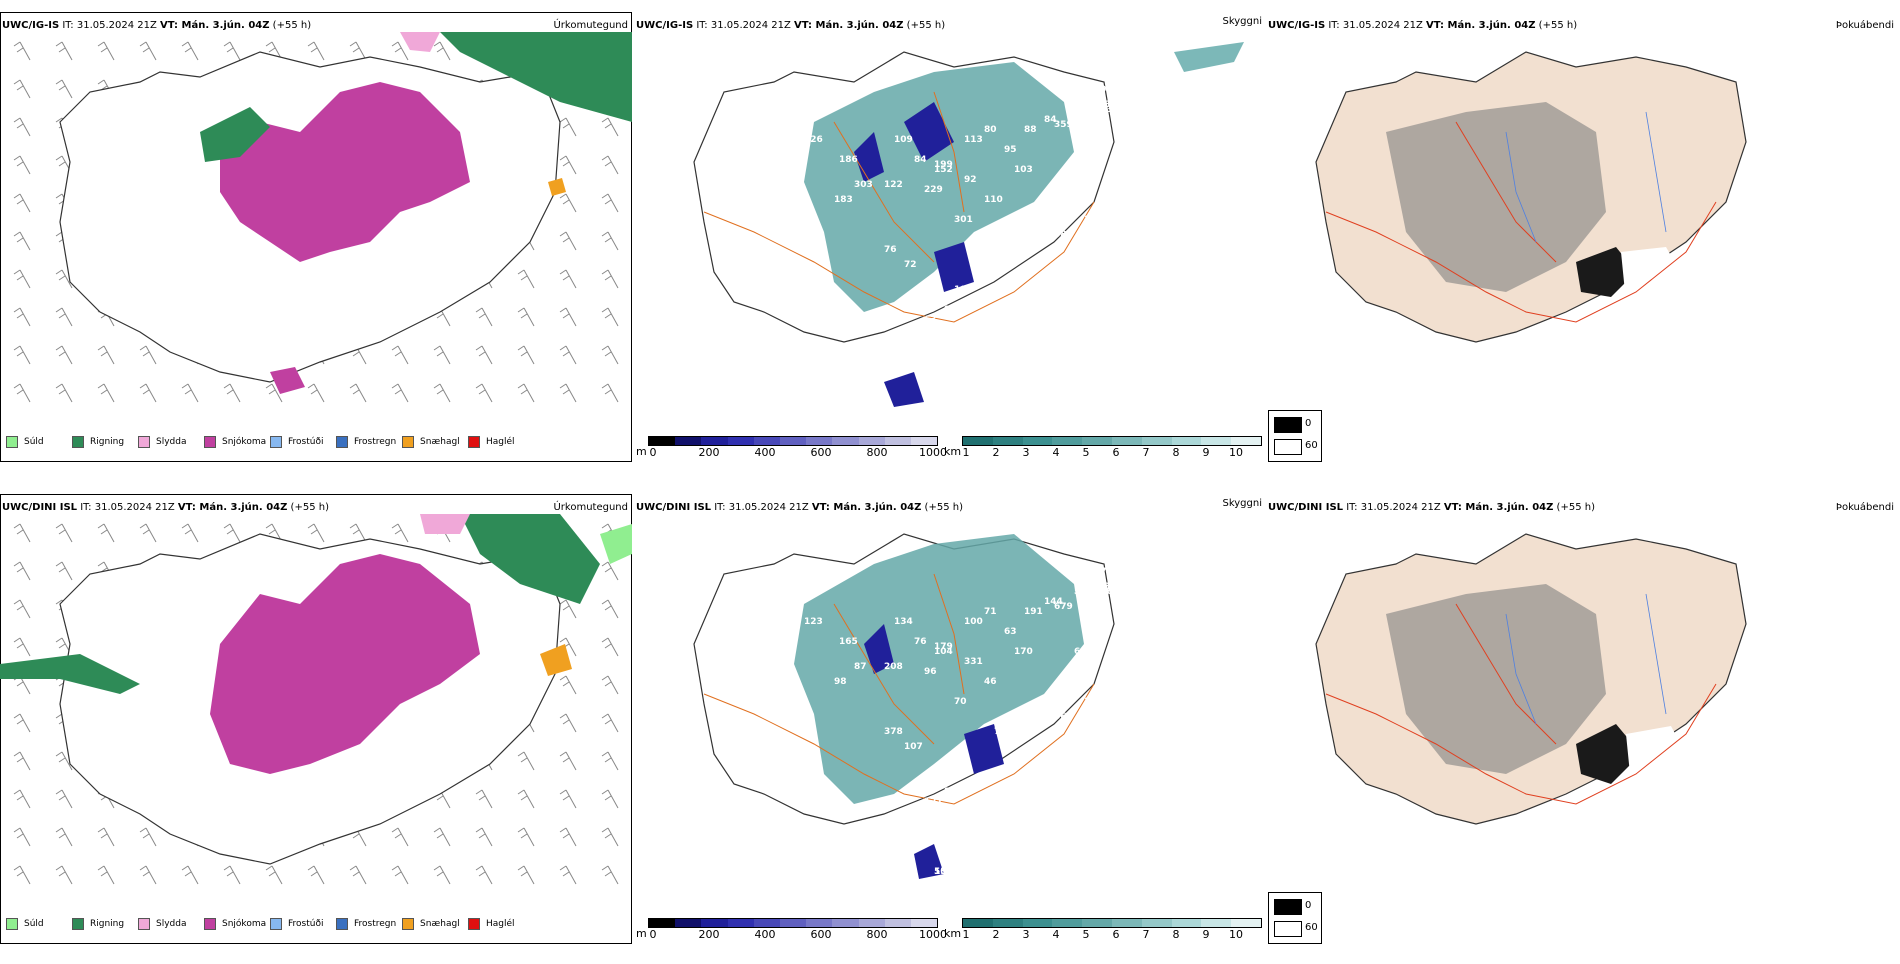 The image size is (1900, 964). Describe the element at coordinates (1010, 150) in the screenshot. I see `cloud-base-label: 95` at that location.